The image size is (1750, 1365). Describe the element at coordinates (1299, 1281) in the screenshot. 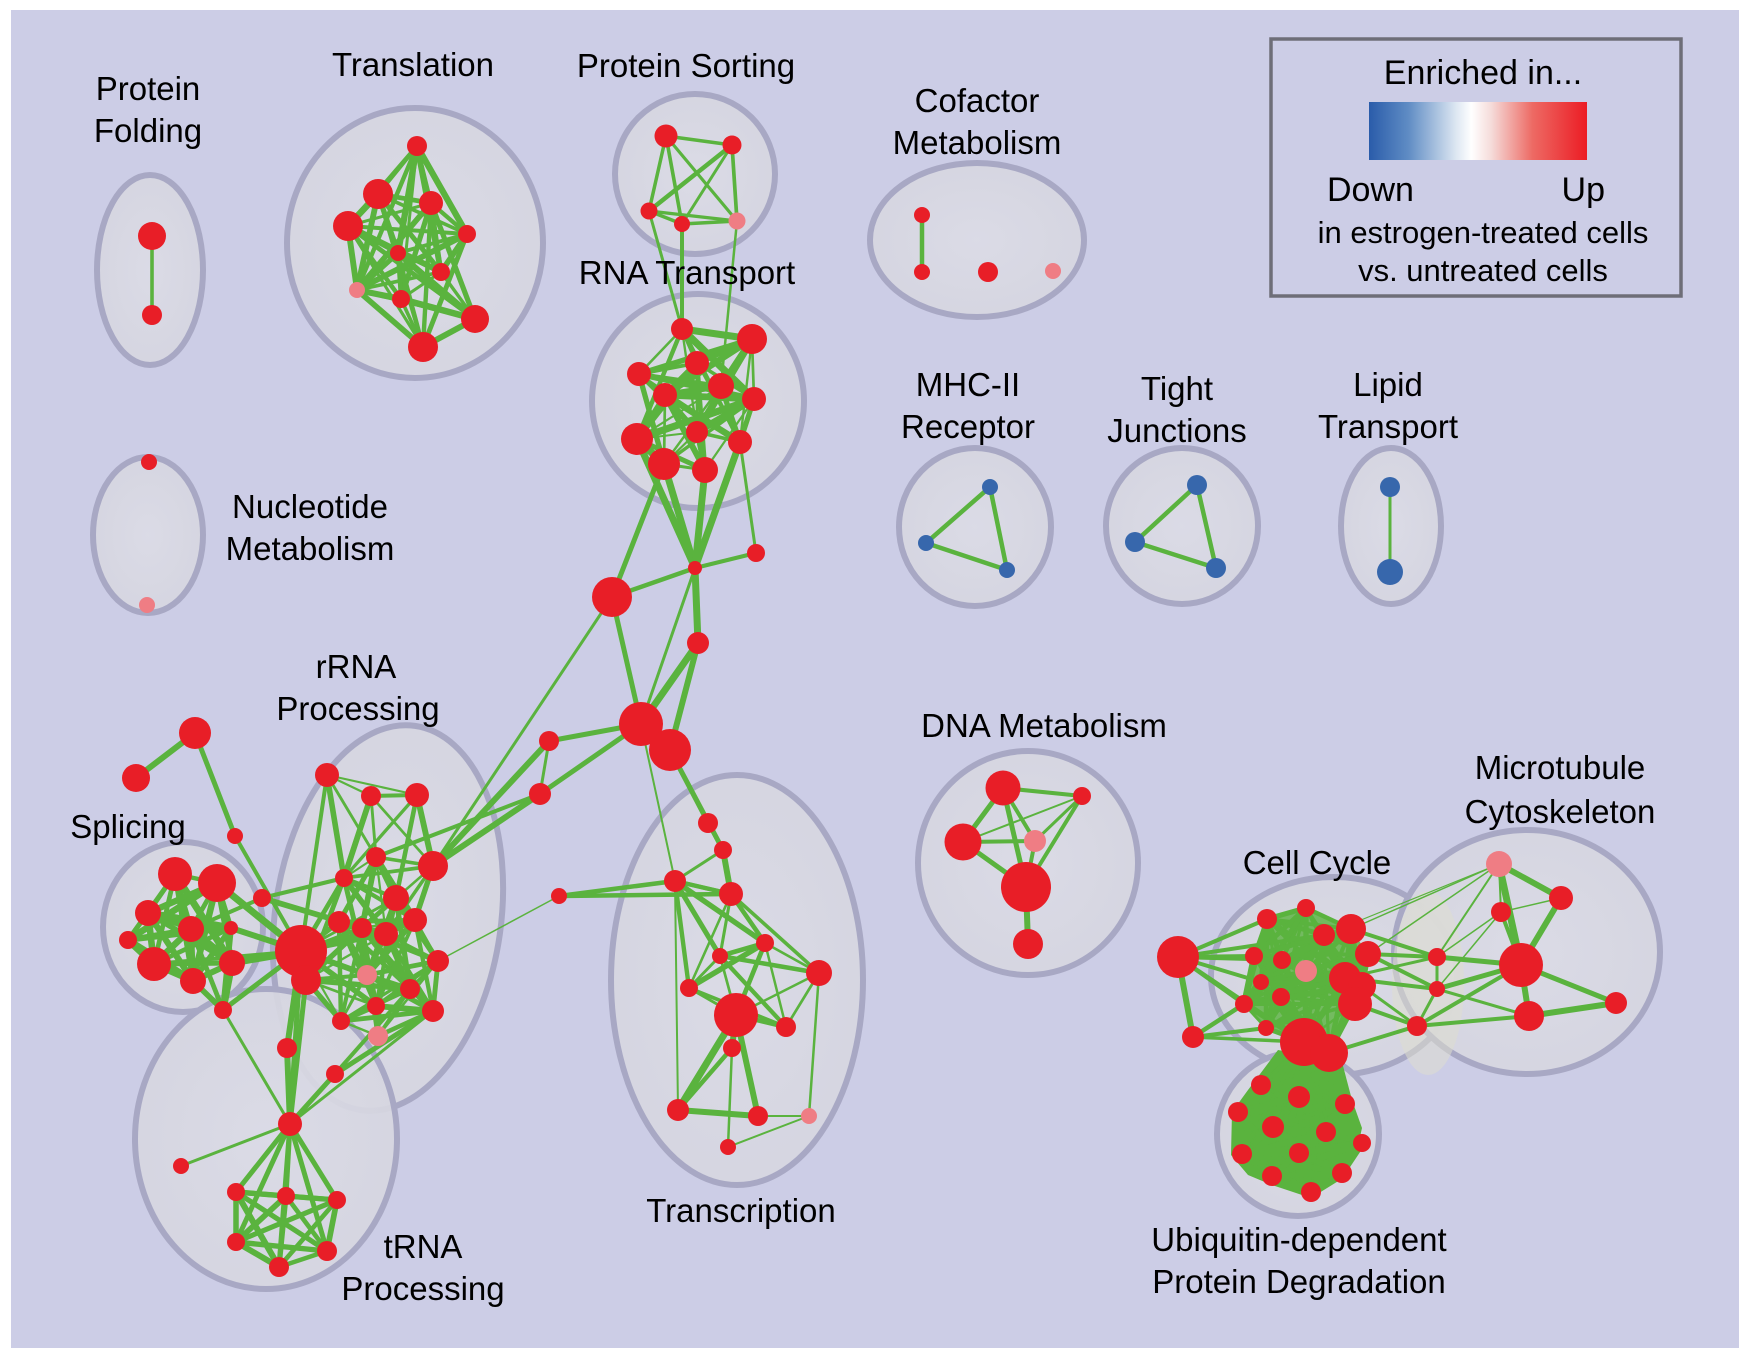

I see `svg-text: Protein Degradation` at that location.